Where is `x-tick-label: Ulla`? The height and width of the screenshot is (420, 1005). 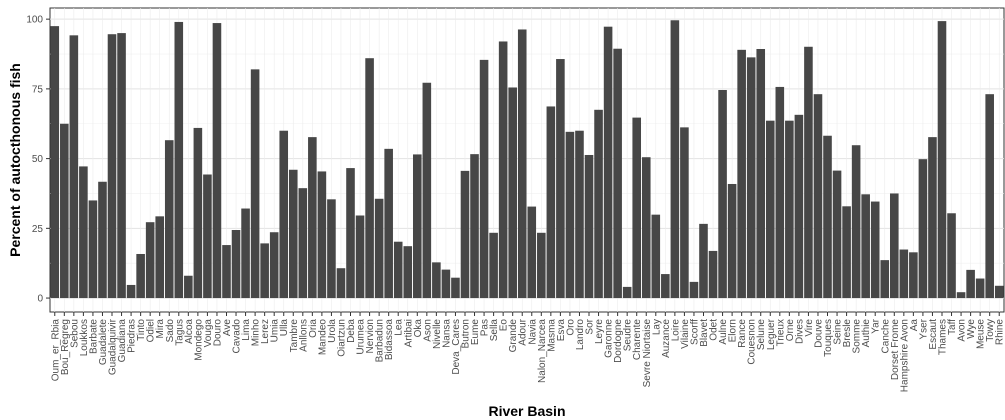 x-tick-label: Ulla is located at coordinates (284, 328).